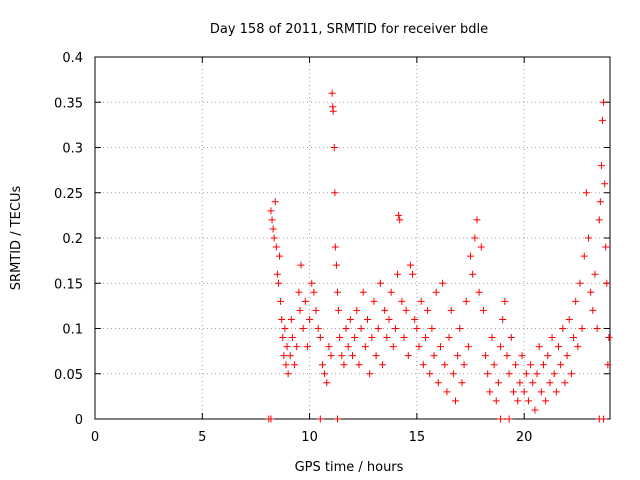  What do you see at coordinates (72, 239) in the screenshot?
I see `y-tick-label: 0.2` at bounding box center [72, 239].